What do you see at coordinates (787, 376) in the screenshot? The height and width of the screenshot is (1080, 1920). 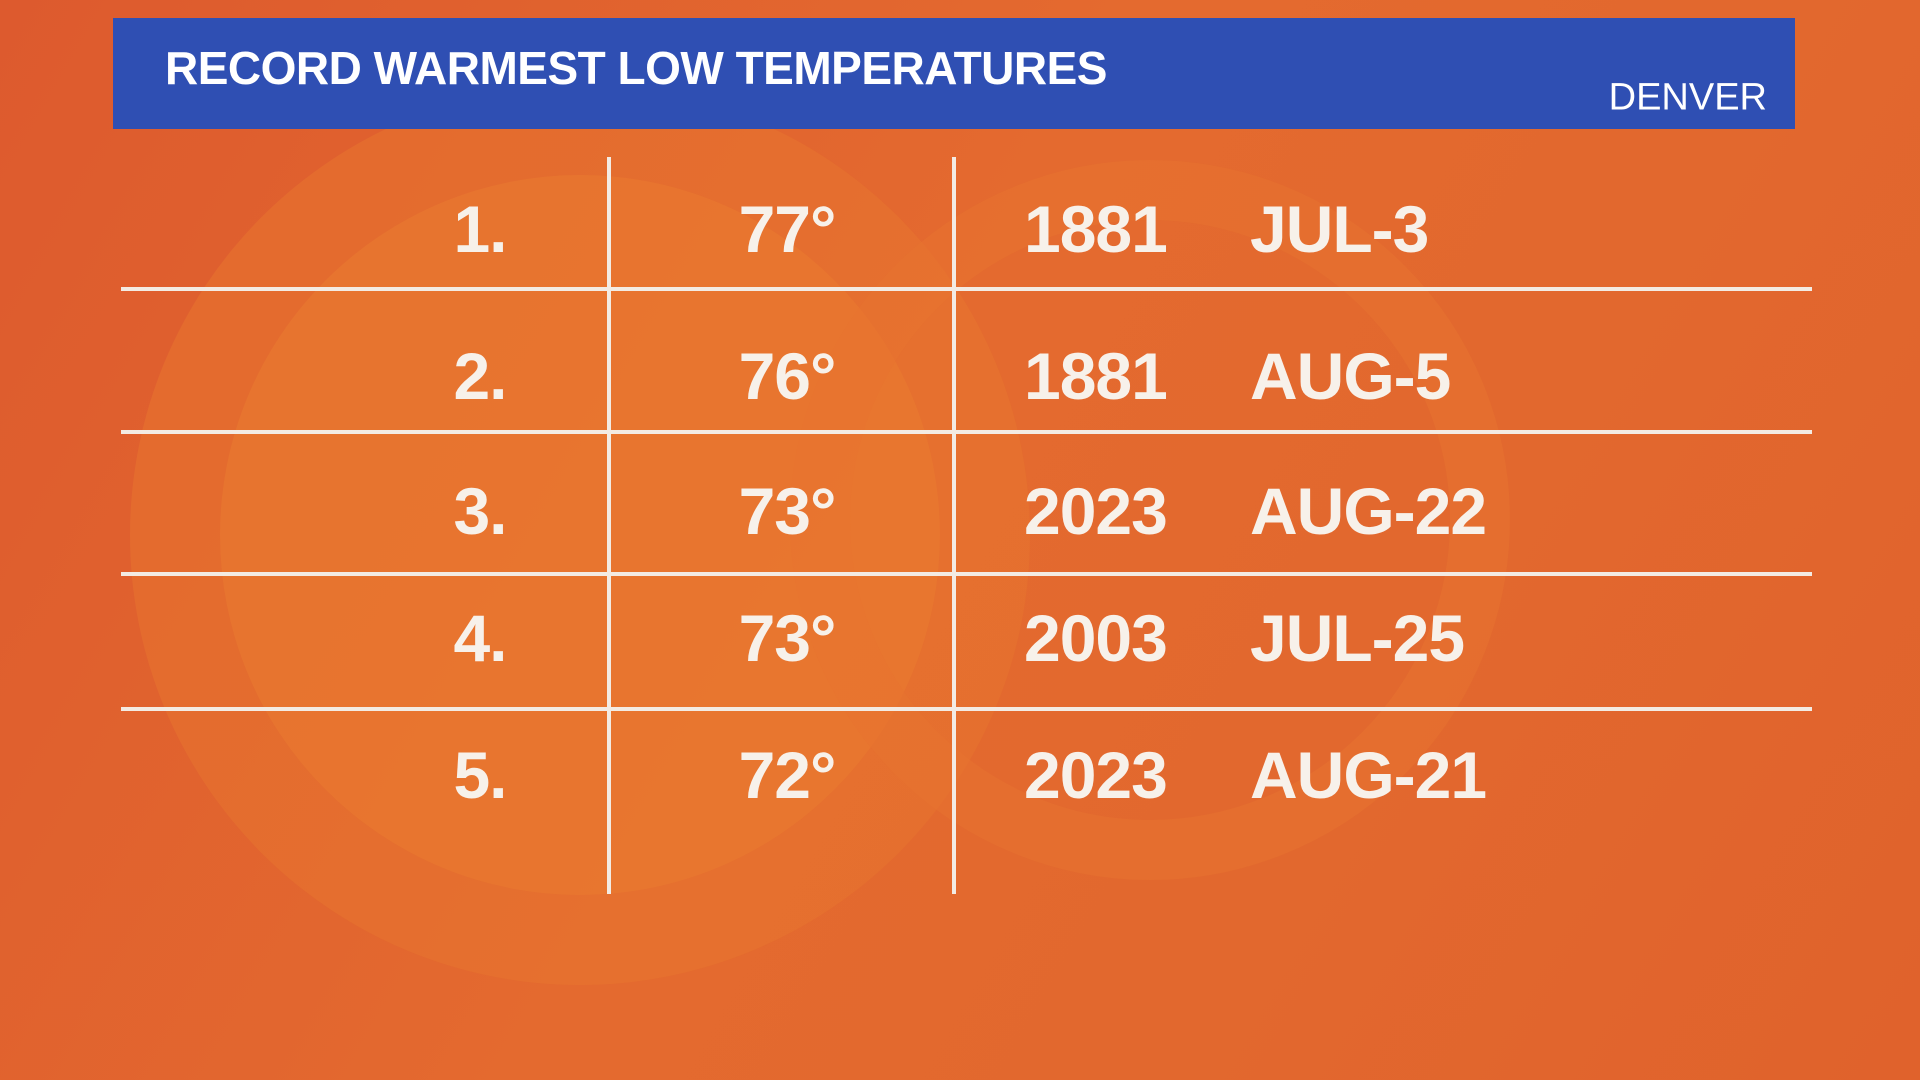 I see `temperature: 76°` at bounding box center [787, 376].